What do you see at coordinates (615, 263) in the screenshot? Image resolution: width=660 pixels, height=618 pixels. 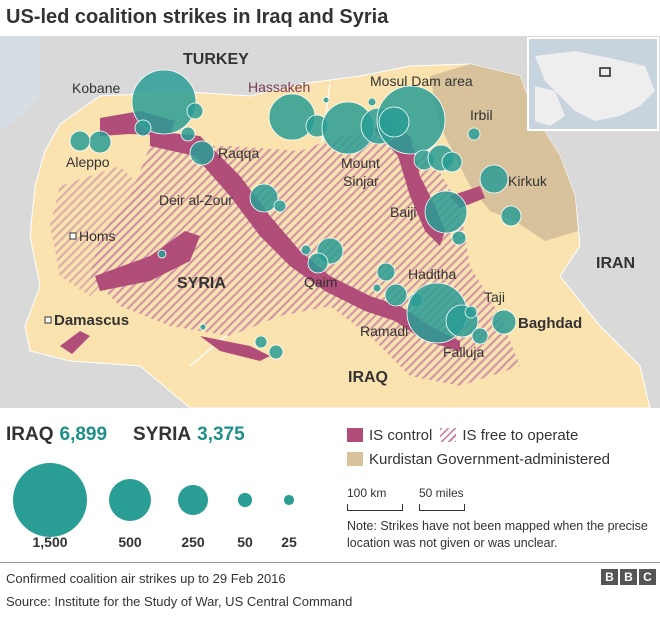 I see `country-label-iran: IRAN` at bounding box center [615, 263].